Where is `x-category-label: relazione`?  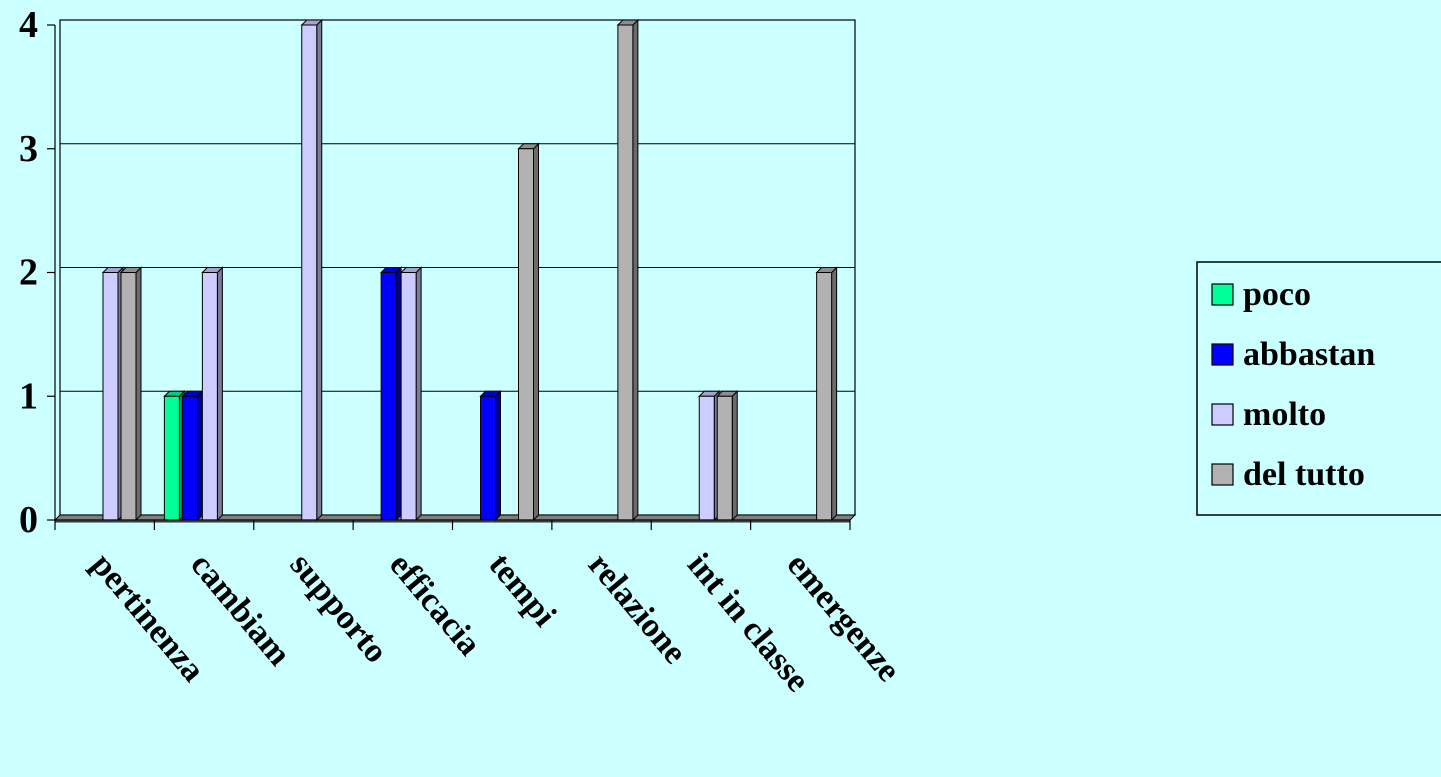 x-category-label: relazione is located at coordinates (637, 608).